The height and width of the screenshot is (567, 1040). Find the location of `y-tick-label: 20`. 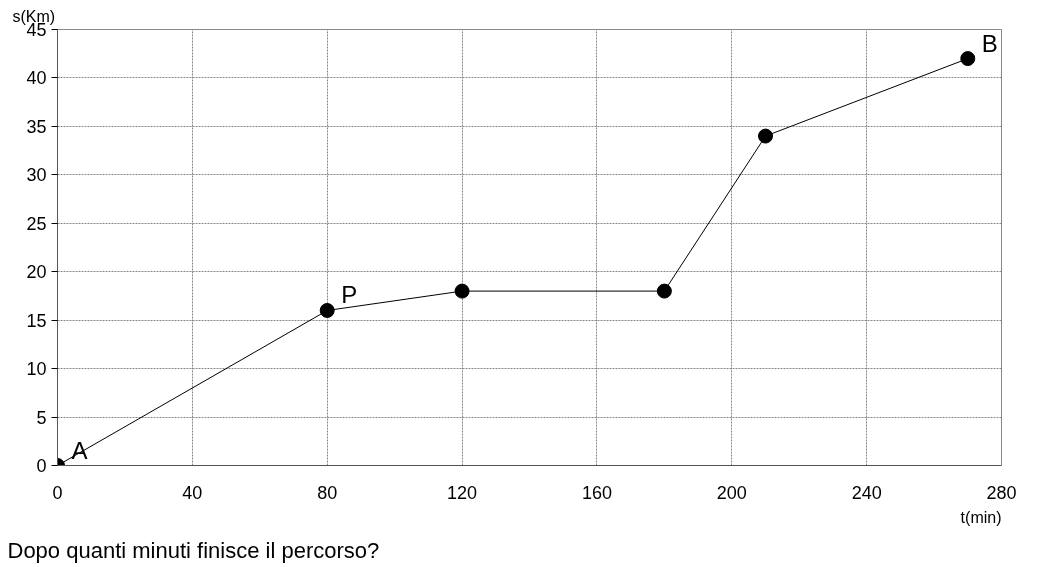

y-tick-label: 20 is located at coordinates (36, 272).